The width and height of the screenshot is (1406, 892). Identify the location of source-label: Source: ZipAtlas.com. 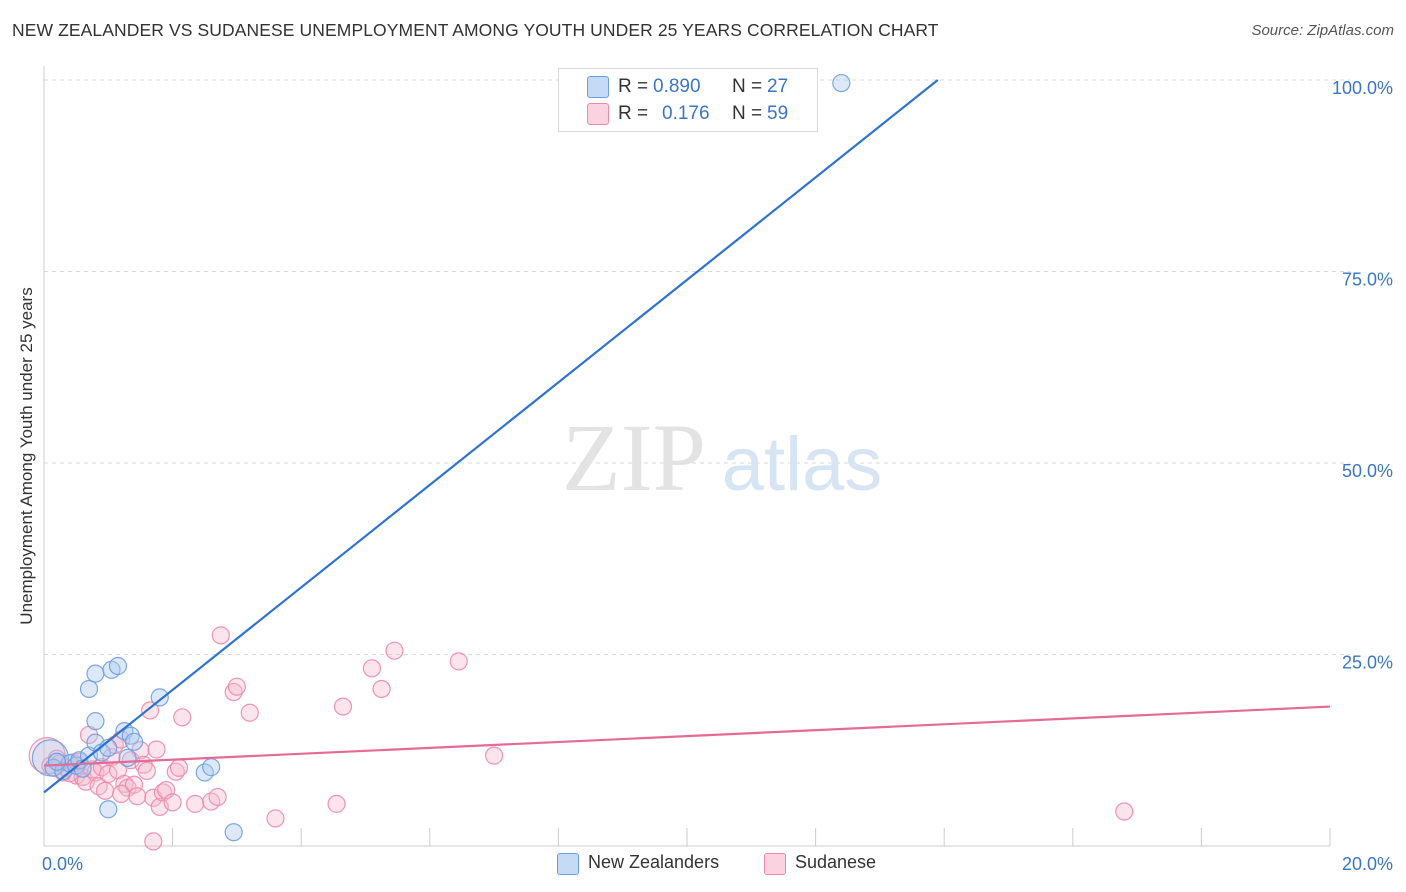
(1322, 30).